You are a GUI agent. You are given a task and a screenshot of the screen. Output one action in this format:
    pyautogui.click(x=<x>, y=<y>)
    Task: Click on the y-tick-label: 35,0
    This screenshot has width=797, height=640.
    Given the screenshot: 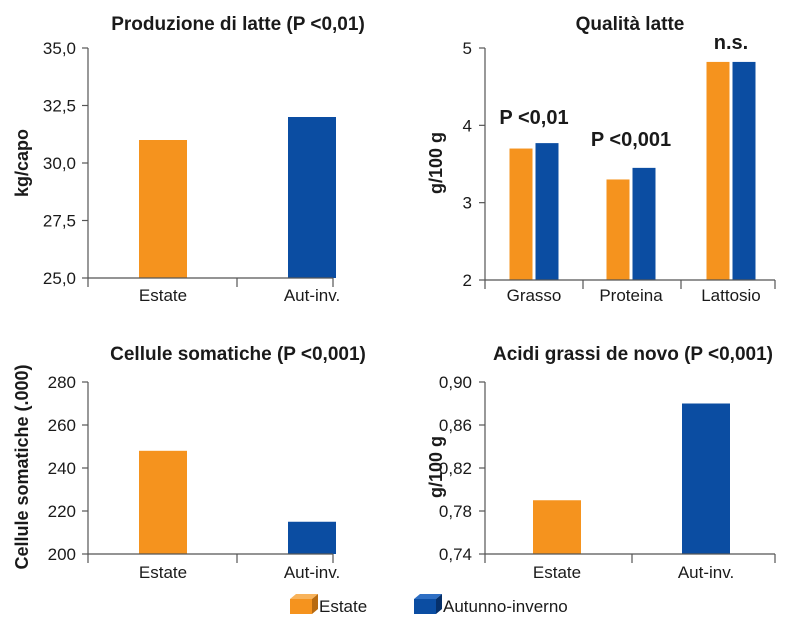 What is the action you would take?
    pyautogui.click(x=59, y=48)
    